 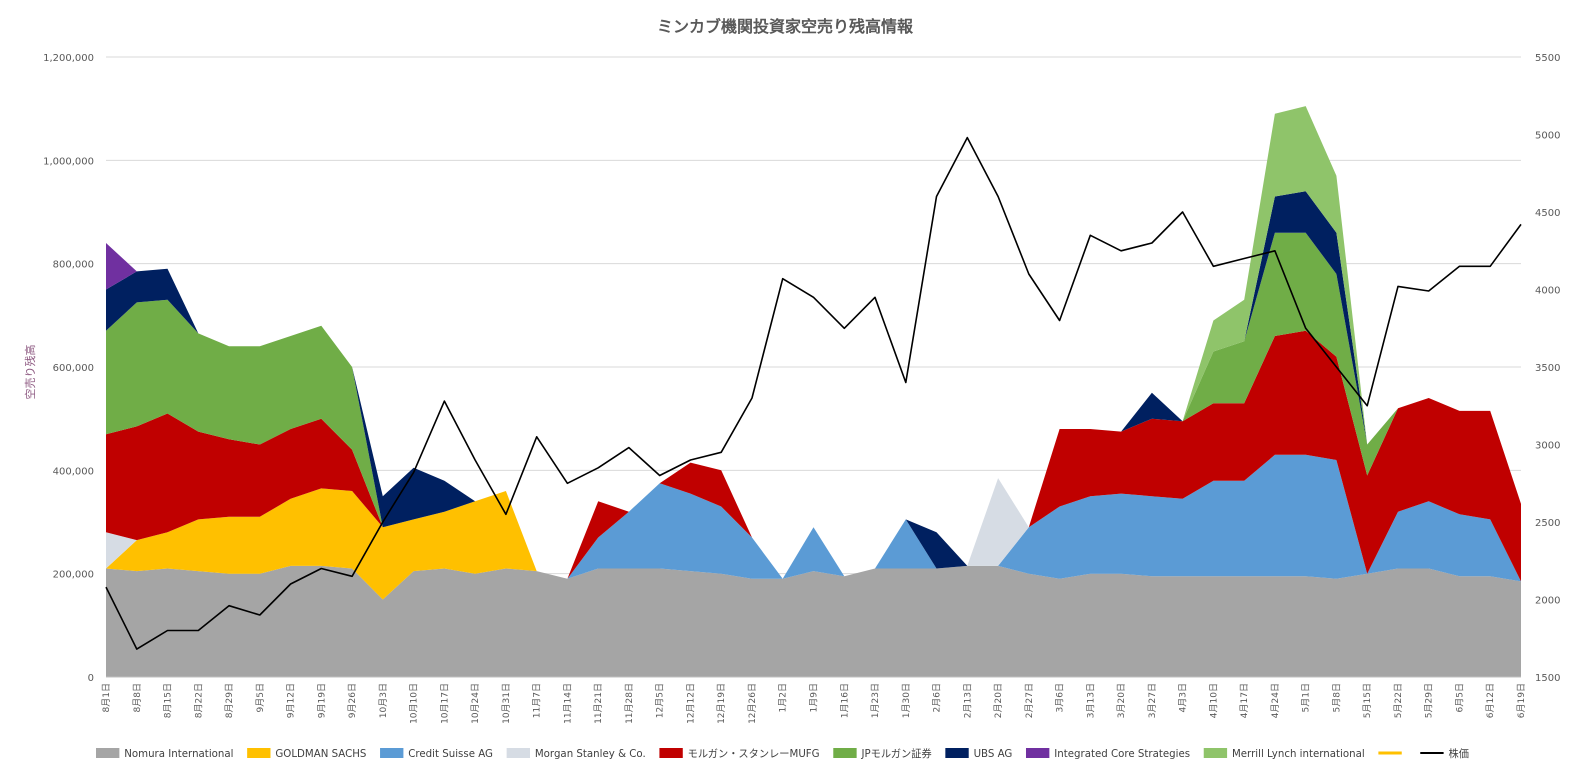 I want to click on legend-item: JPモルガン証券, so click(x=882, y=753).